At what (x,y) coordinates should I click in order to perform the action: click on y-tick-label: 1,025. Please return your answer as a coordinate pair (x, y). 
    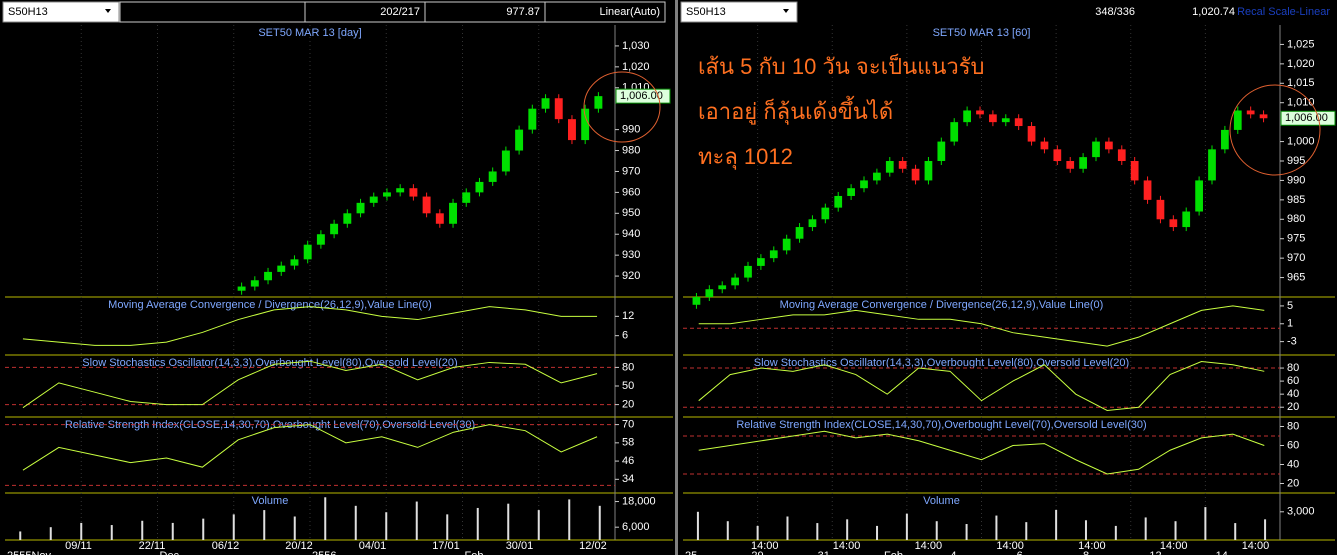
    Looking at the image, I should click on (1301, 44).